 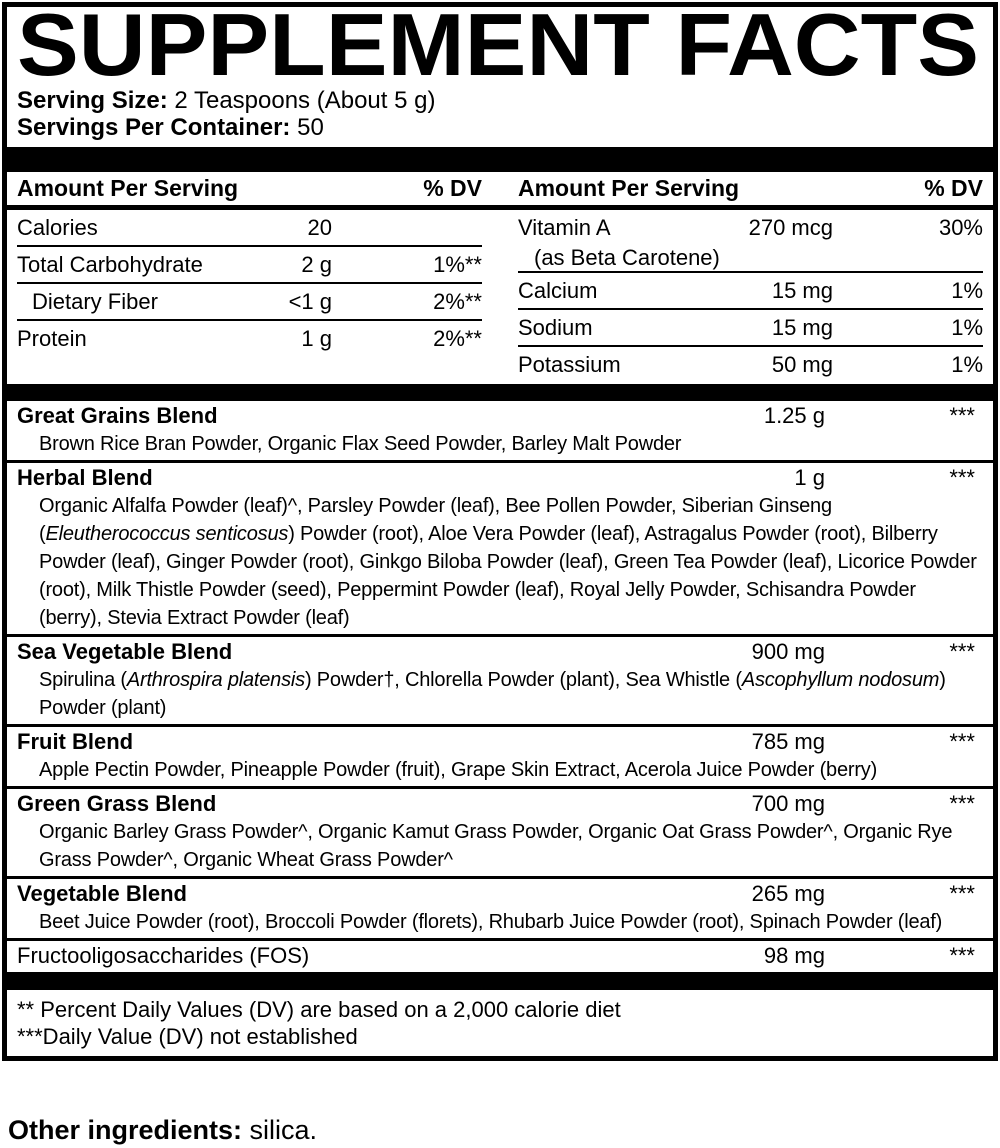 I want to click on servings-per-container-row: Servings Per Container: 50, so click(x=500, y=127).